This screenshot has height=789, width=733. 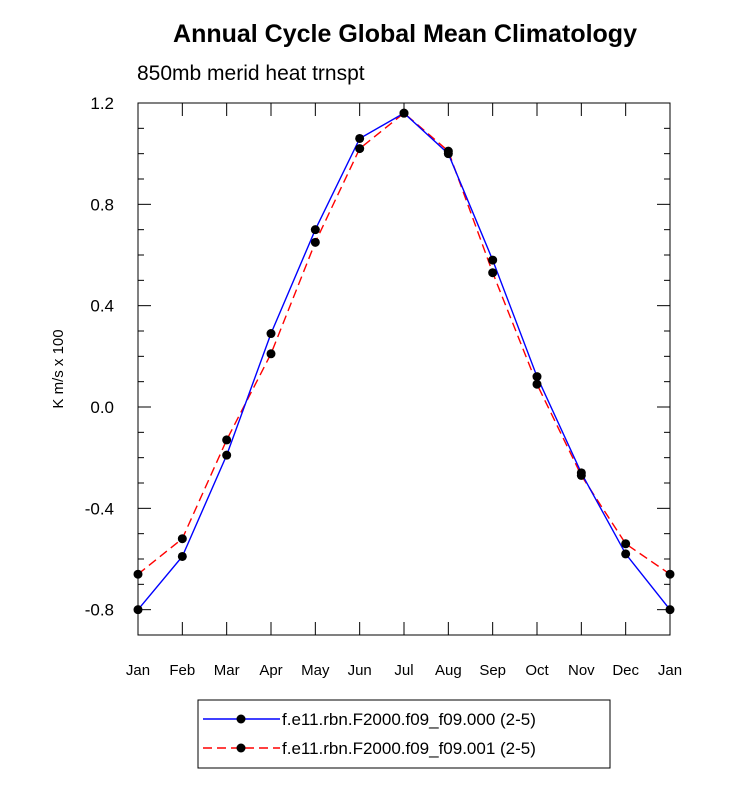 I want to click on x-tick-label: Mar, so click(x=227, y=670).